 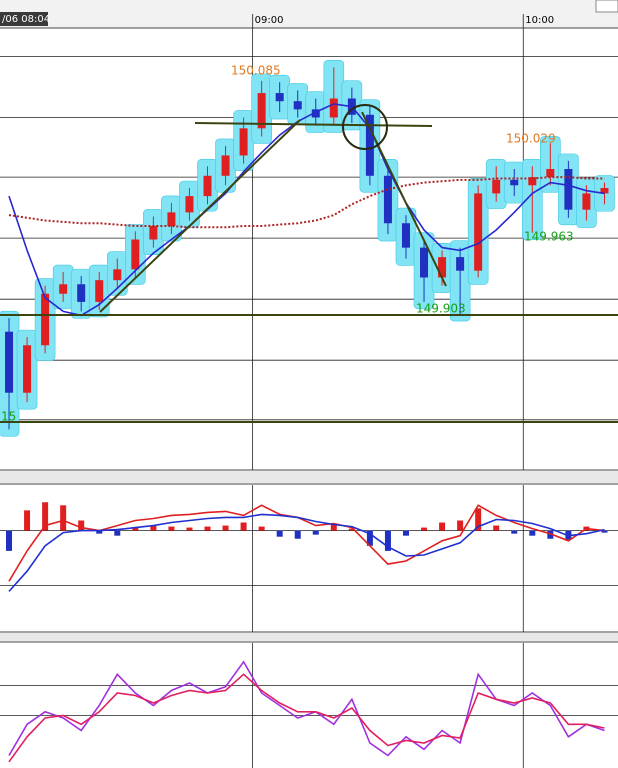 I want to click on start-label-box, so click(x=24, y=19).